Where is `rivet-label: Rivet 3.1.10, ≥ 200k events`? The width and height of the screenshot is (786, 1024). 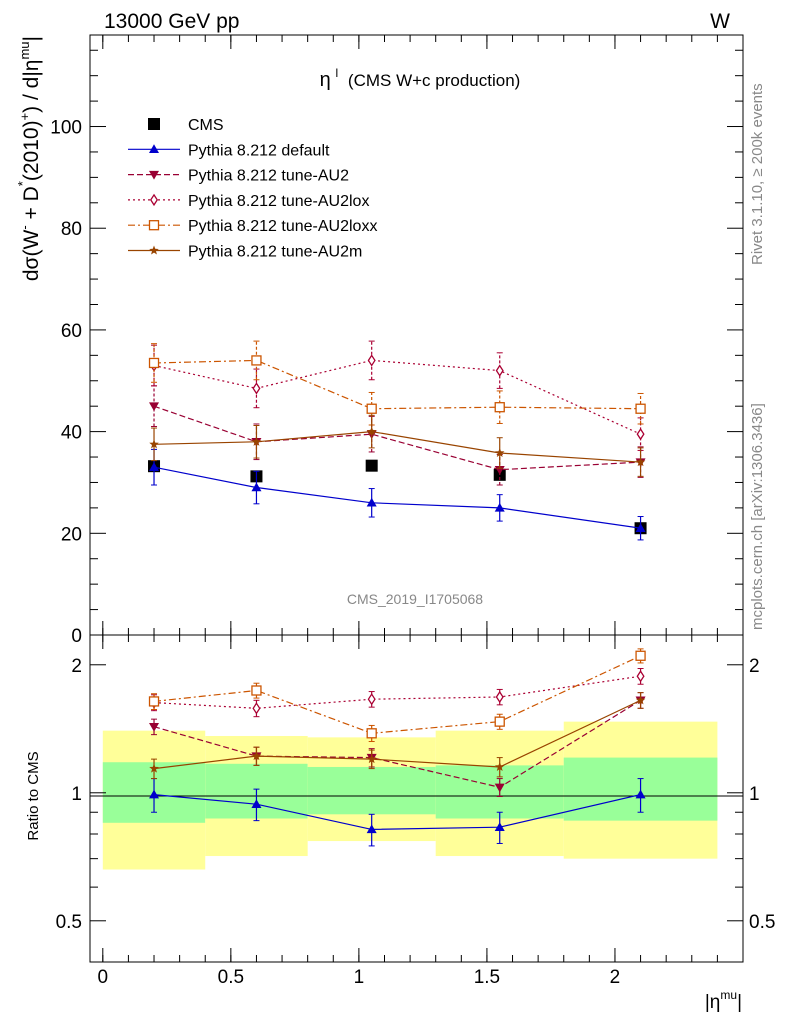 rivet-label: Rivet 3.1.10, ≥ 200k events is located at coordinates (757, 174).